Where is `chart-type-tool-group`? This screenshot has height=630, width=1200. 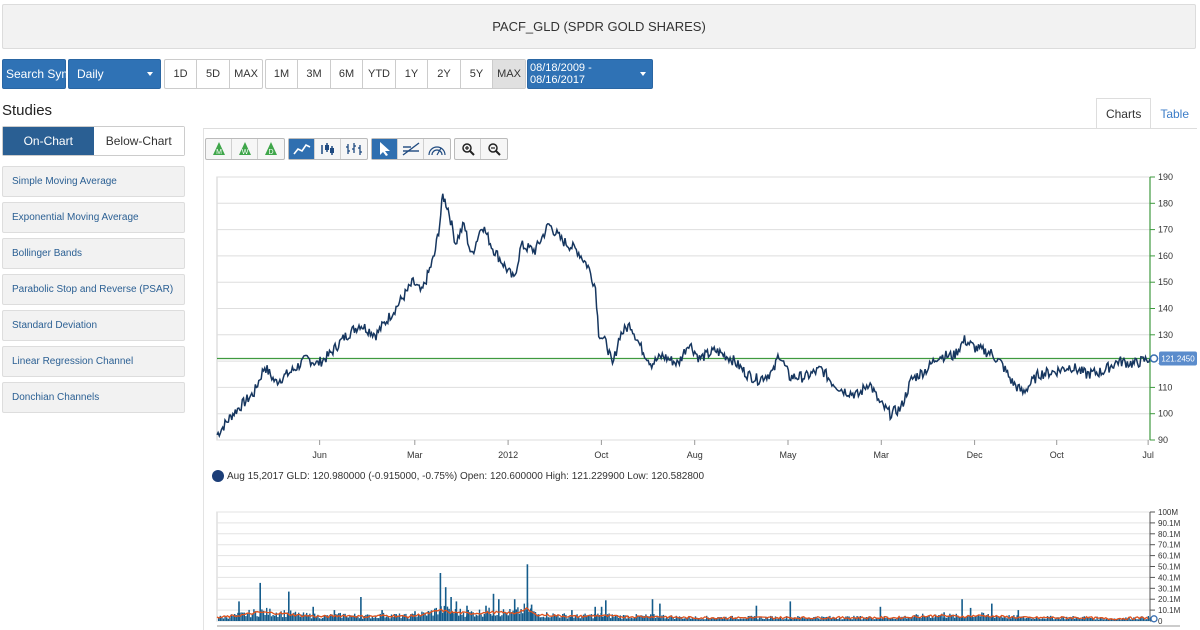 chart-type-tool-group is located at coordinates (328, 149).